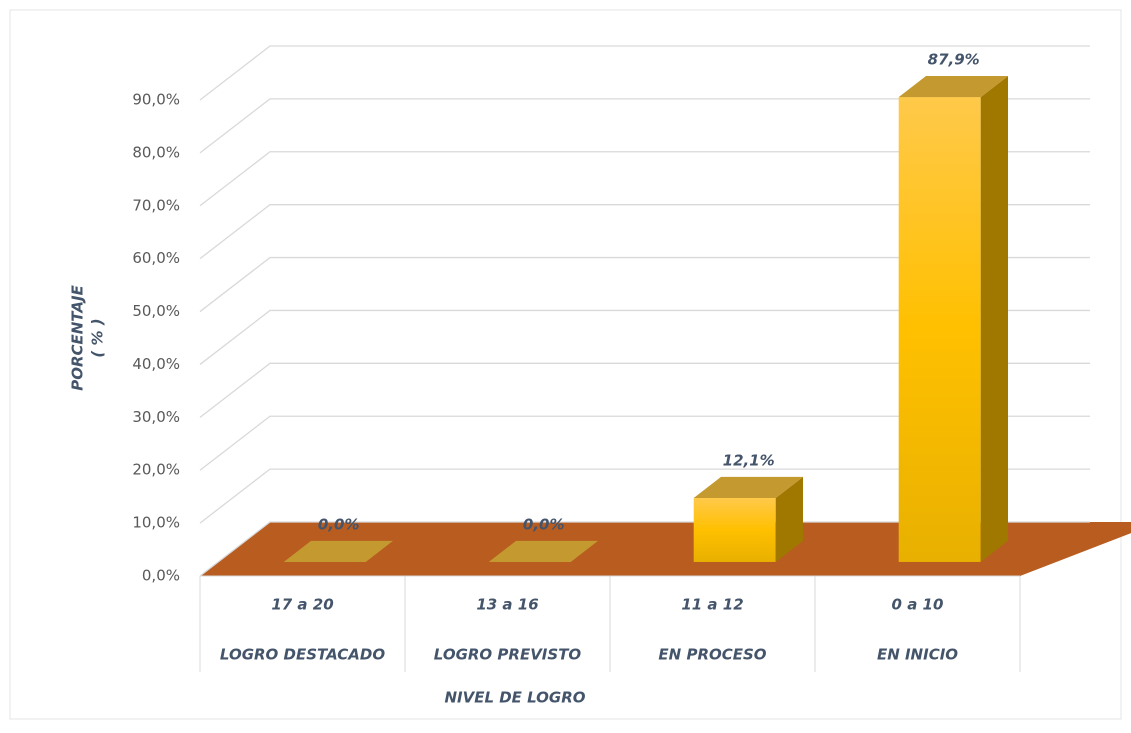 This screenshot has width=1131, height=733. What do you see at coordinates (712, 655) in the screenshot?
I see `x-tick-label: EN PROCESO` at bounding box center [712, 655].